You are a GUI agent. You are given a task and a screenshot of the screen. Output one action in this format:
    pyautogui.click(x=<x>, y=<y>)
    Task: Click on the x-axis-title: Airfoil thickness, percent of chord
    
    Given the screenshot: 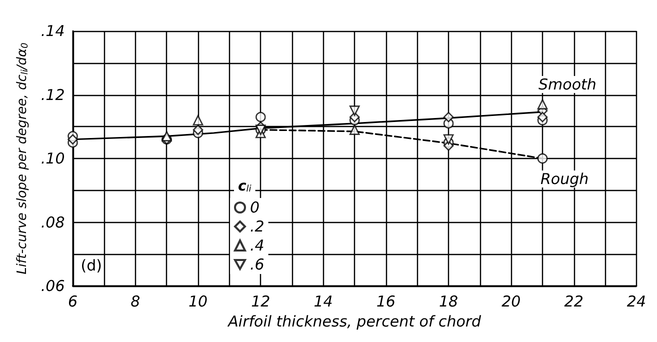 What is the action you would take?
    pyautogui.click(x=354, y=321)
    